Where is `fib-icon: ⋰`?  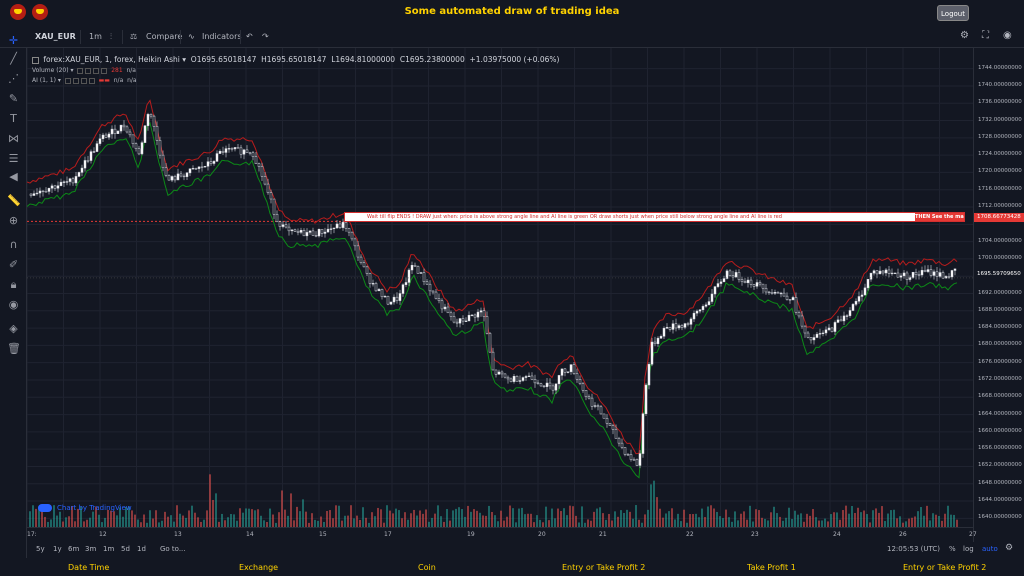
fib-icon: ⋰ is located at coordinates (13, 78).